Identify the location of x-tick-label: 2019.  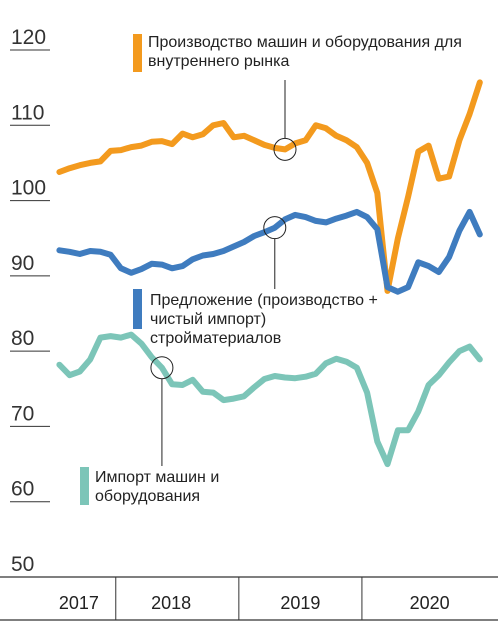
(300, 603).